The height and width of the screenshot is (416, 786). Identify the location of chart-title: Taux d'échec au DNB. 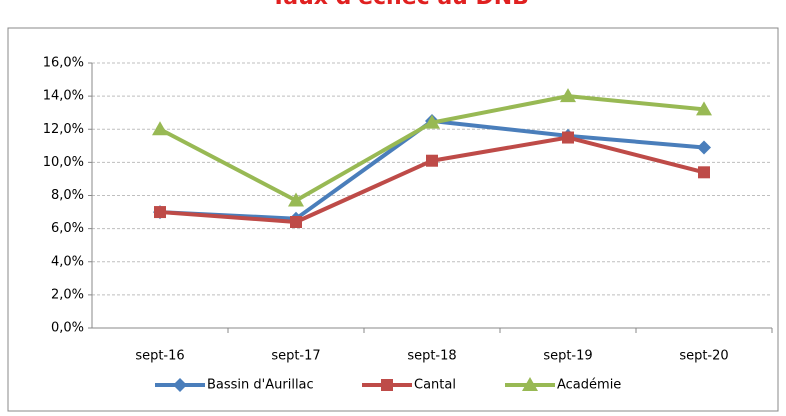
(400, 5).